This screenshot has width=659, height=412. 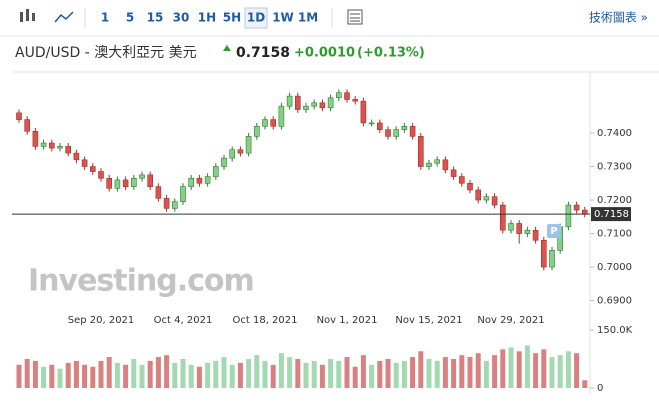 What do you see at coordinates (227, 48) in the screenshot?
I see `up-arrow` at bounding box center [227, 48].